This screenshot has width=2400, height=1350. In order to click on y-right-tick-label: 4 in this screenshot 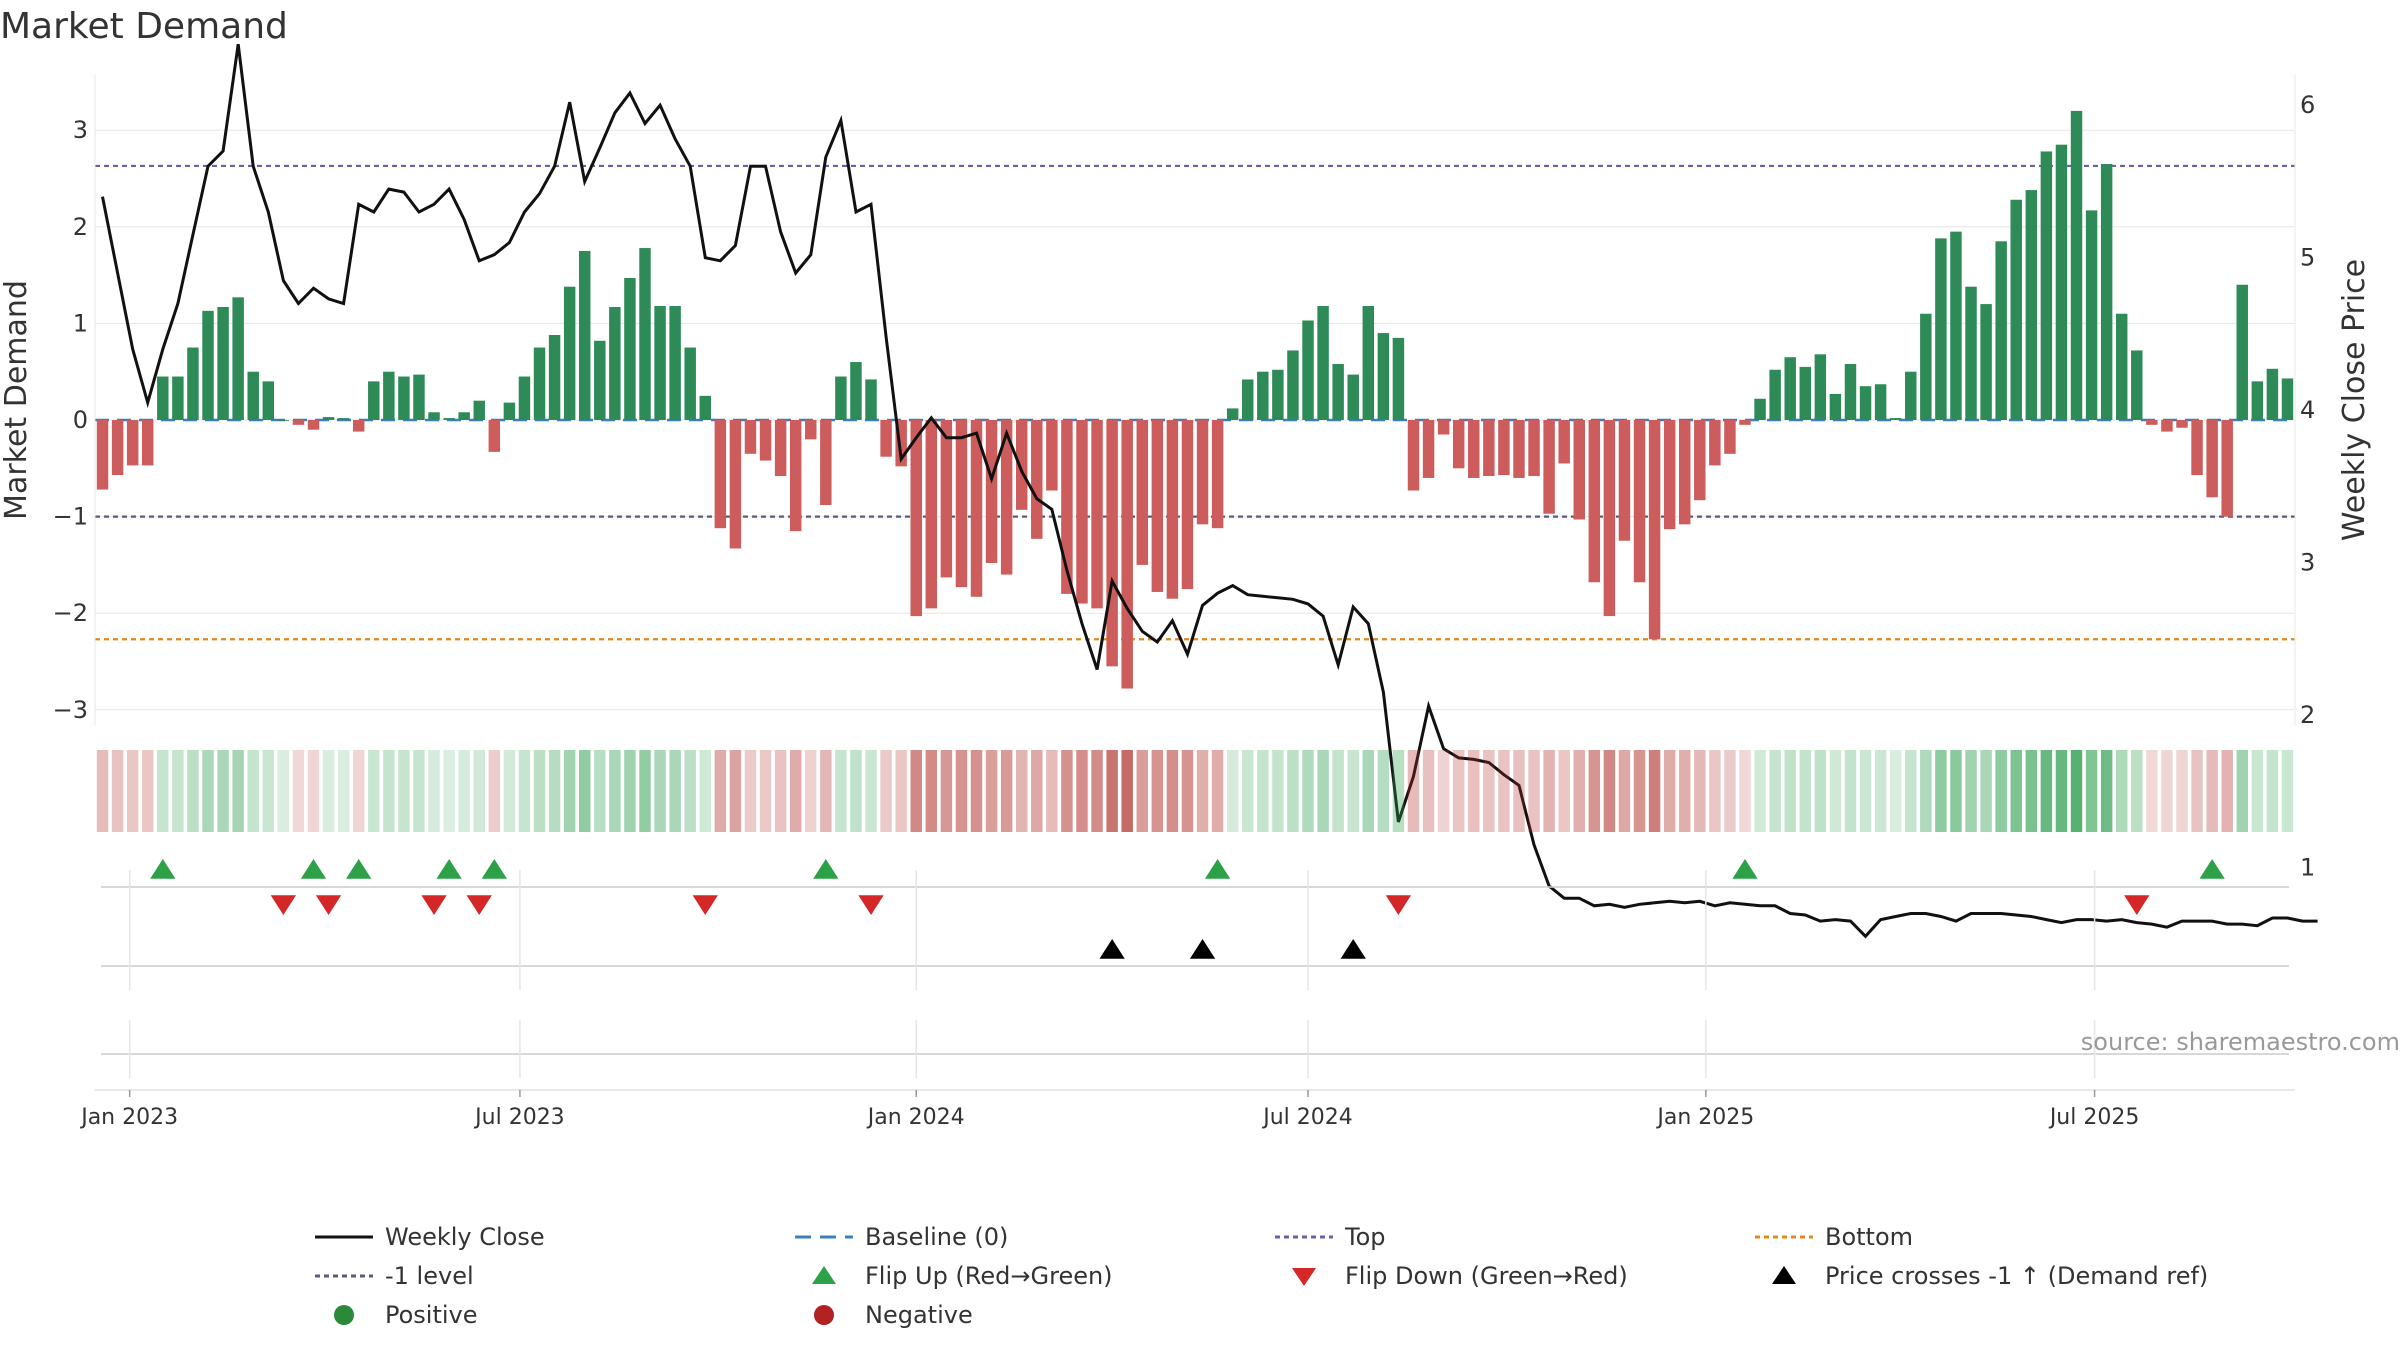, I will do `click(2307, 410)`.